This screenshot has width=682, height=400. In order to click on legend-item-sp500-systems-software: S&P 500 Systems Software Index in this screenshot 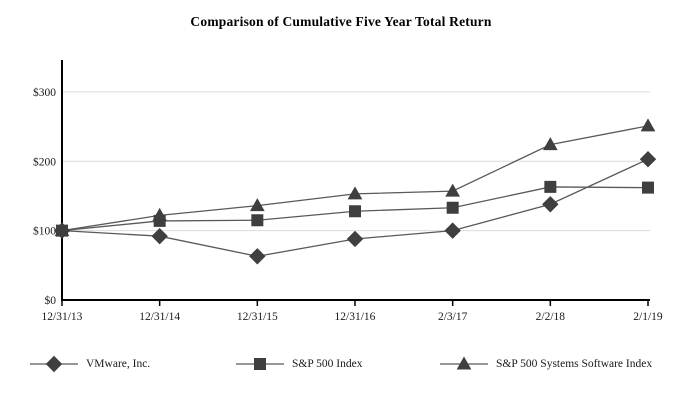, I will do `click(546, 364)`.